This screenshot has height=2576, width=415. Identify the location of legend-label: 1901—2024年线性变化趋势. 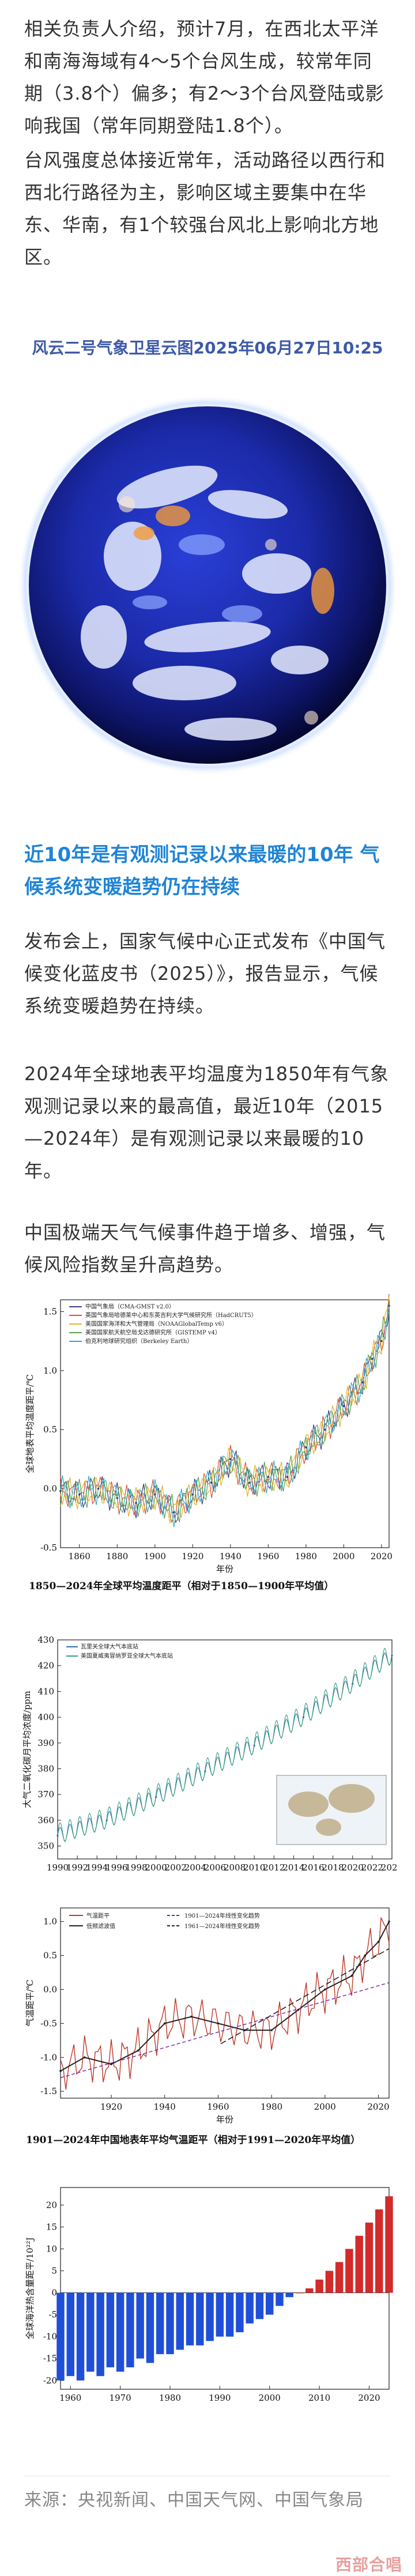
(222, 1915).